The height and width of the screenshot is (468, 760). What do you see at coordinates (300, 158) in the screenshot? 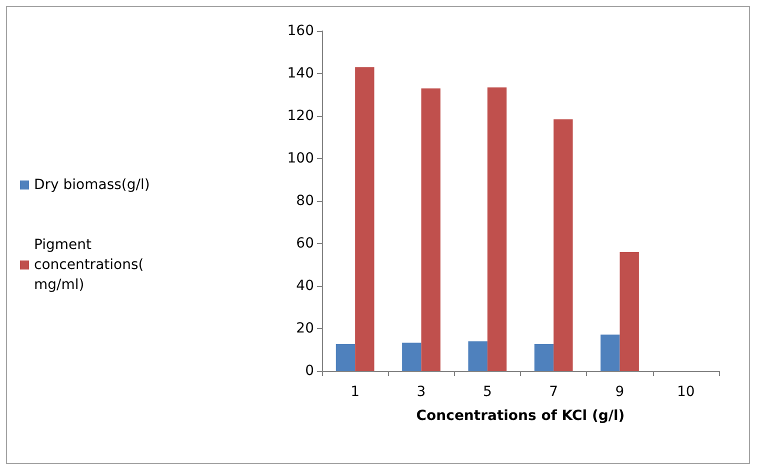
I see `y-tick-label: 100` at bounding box center [300, 158].